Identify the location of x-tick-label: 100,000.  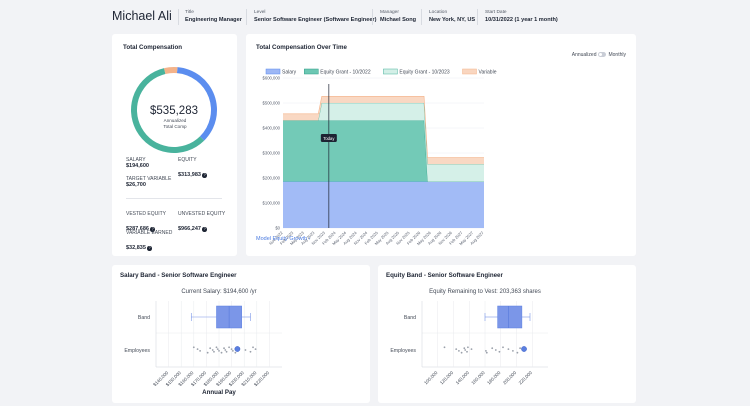
(431, 378).